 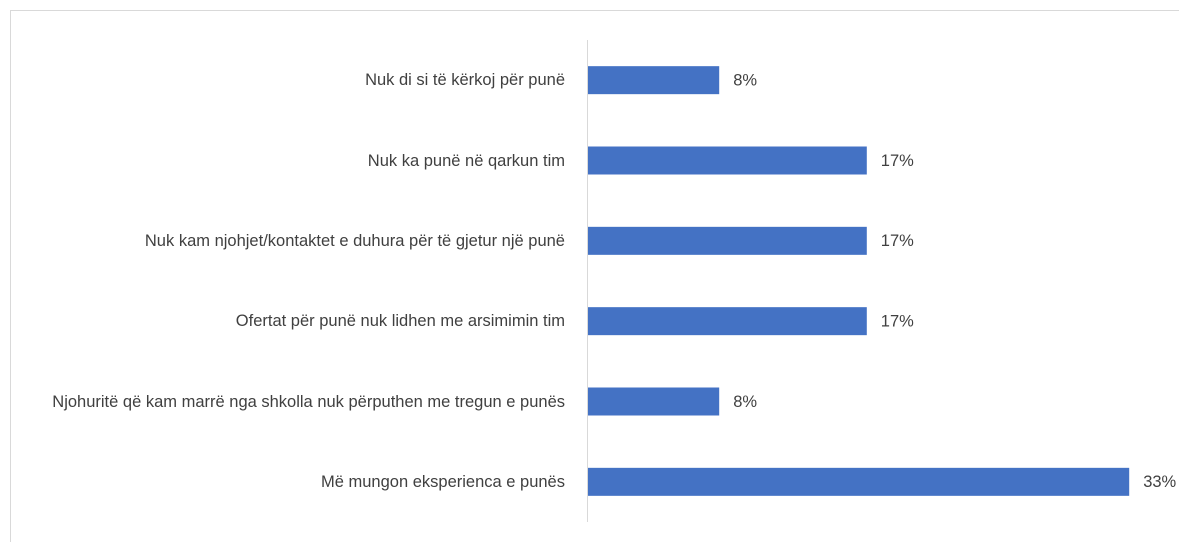 What do you see at coordinates (466, 160) in the screenshot?
I see `category-text: Nuk ka punë në qarkun tim` at bounding box center [466, 160].